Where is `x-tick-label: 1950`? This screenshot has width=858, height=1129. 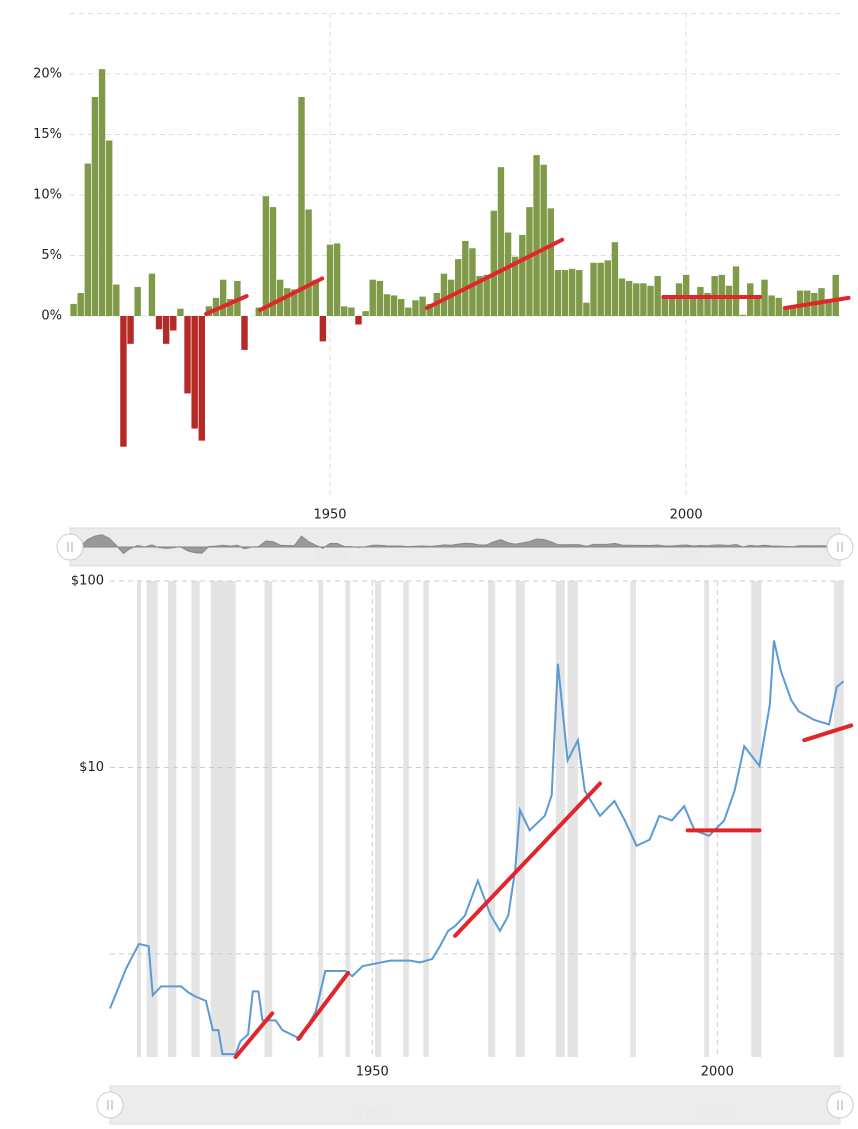
x-tick-label: 1950 is located at coordinates (372, 1072).